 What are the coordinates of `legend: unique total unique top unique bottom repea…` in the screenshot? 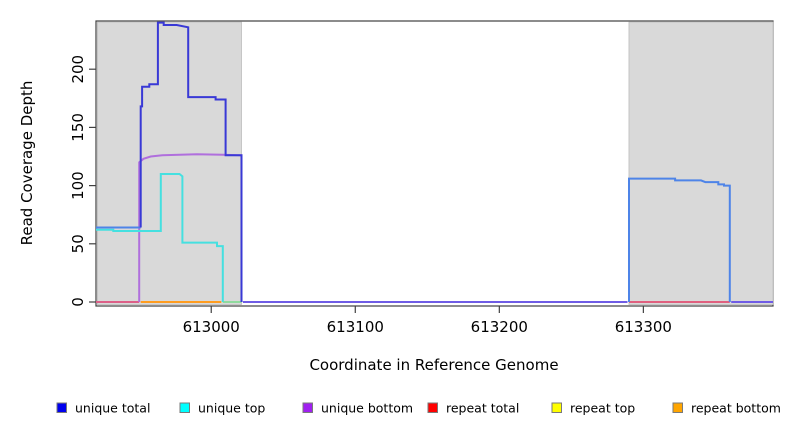 It's located at (418, 408).